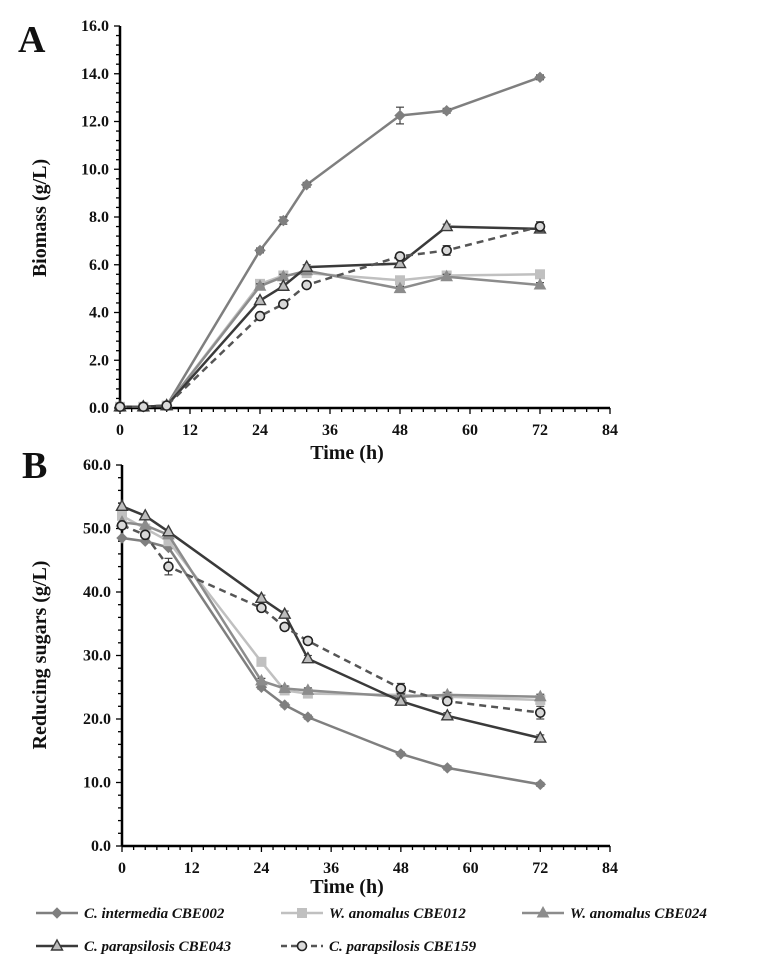  What do you see at coordinates (122, 868) in the screenshot?
I see `sugars-x-tick-label: 0` at bounding box center [122, 868].